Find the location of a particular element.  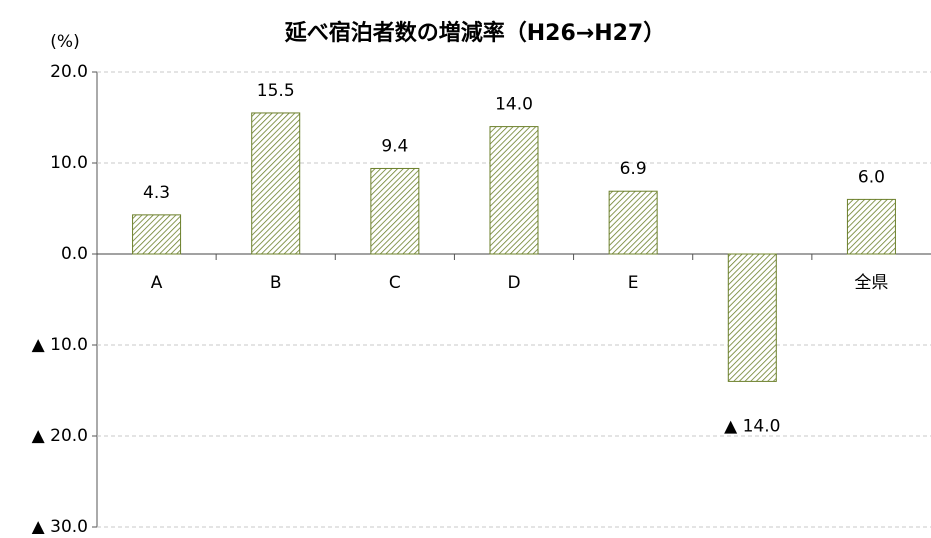

y-tick-label: 20.0 is located at coordinates (69, 72).